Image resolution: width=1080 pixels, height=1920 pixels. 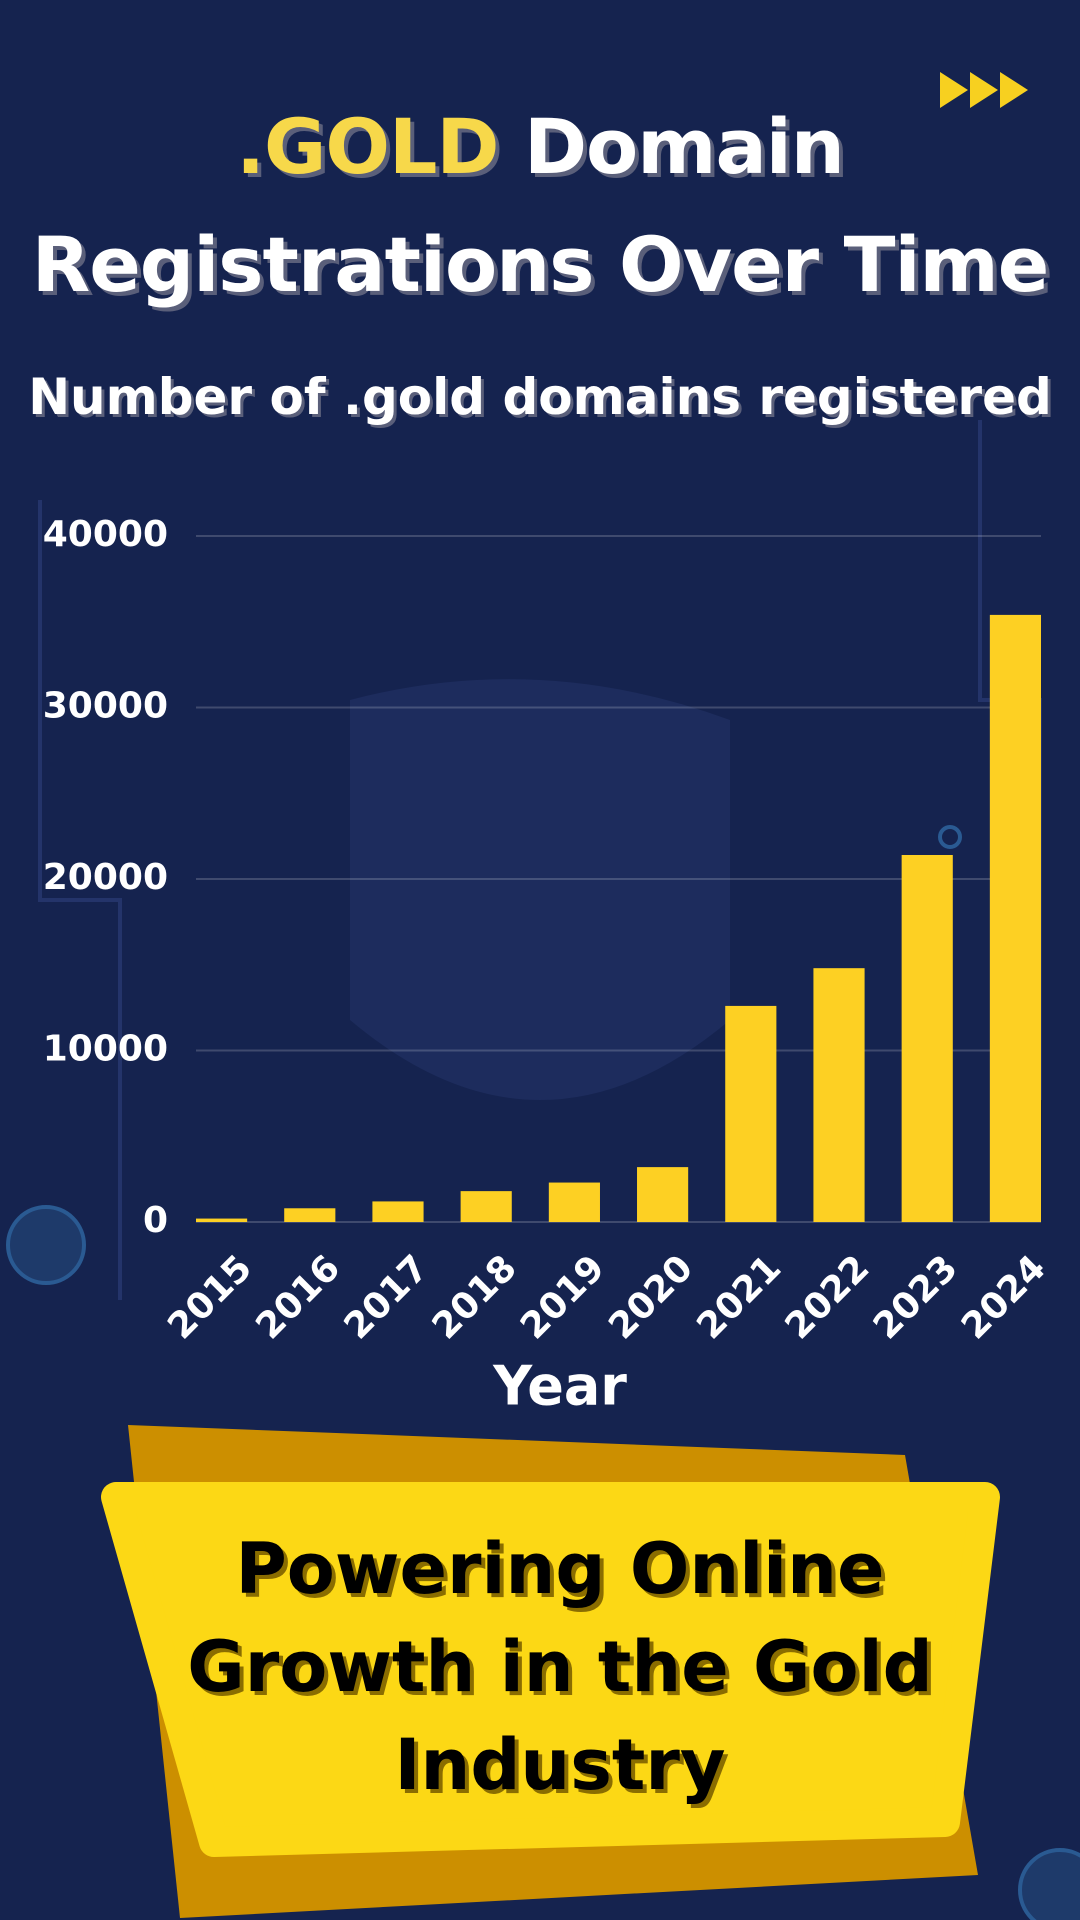 What do you see at coordinates (916, 1297) in the screenshot?
I see `x-tick-label: 2023` at bounding box center [916, 1297].